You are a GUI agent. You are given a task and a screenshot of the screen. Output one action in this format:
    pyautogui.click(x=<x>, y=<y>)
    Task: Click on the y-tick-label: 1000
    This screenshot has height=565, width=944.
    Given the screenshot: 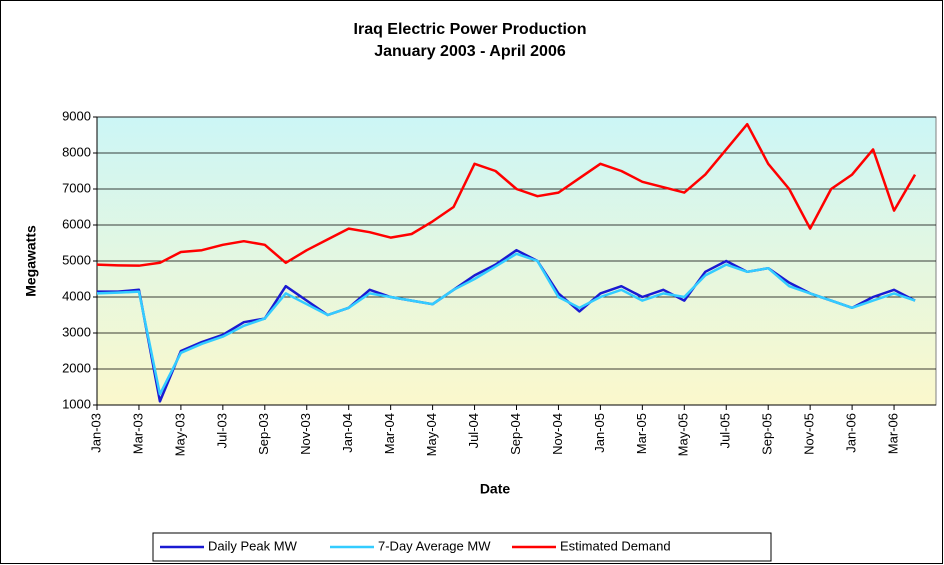 What is the action you would take?
    pyautogui.click(x=76, y=403)
    